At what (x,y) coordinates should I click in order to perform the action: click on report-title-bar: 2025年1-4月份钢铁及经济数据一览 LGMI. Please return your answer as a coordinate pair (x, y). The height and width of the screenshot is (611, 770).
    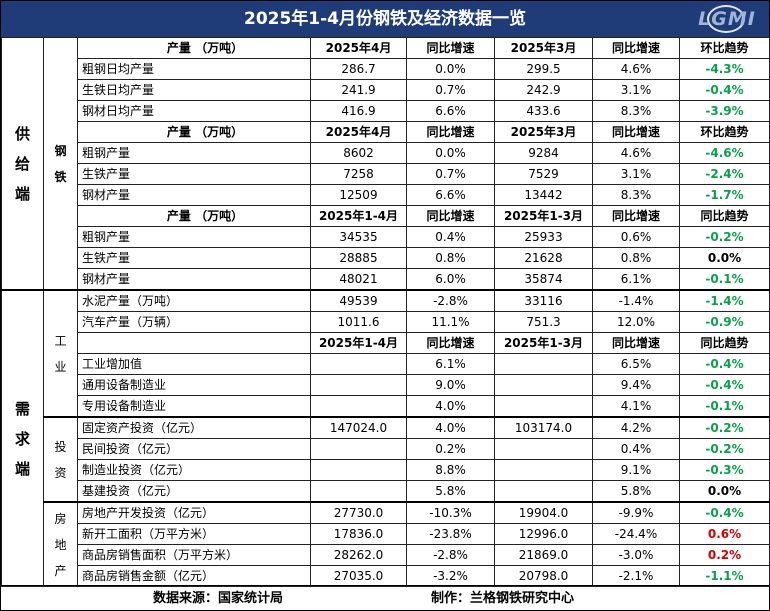
    Looking at the image, I should click on (385, 19).